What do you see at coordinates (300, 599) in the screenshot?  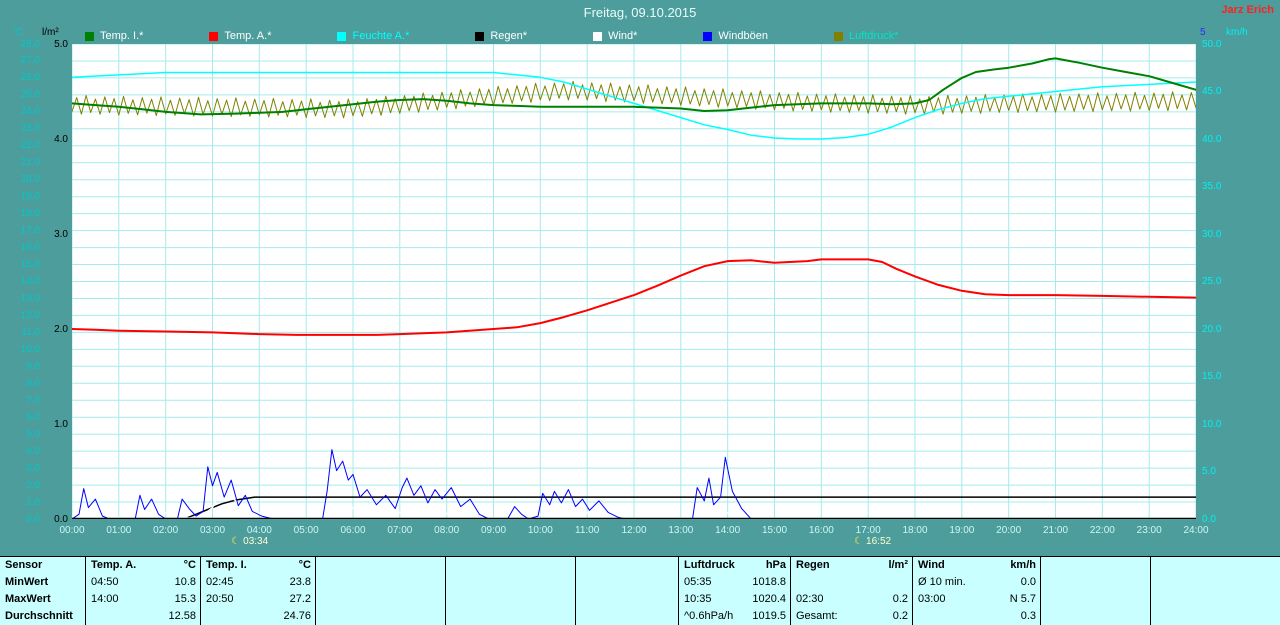 I see `stats-cell-value: 27.2` at bounding box center [300, 599].